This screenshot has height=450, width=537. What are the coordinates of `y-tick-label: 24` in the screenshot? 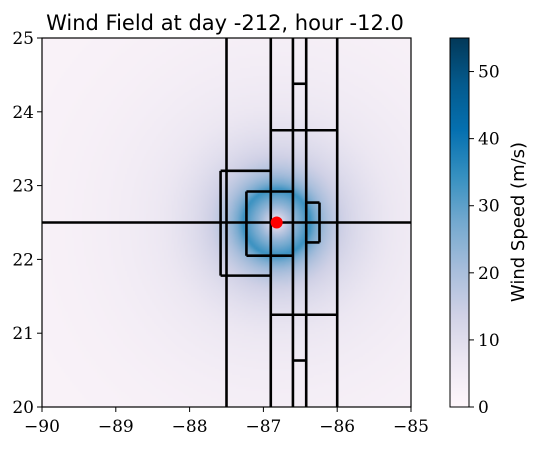 It's located at (23, 113).